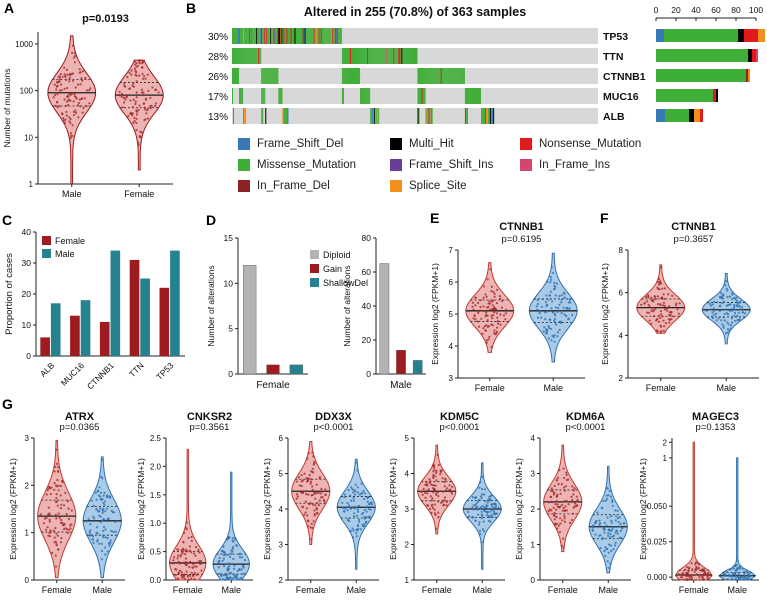  I want to click on legend-item-splice_site: Splice_Site, so click(455, 186).